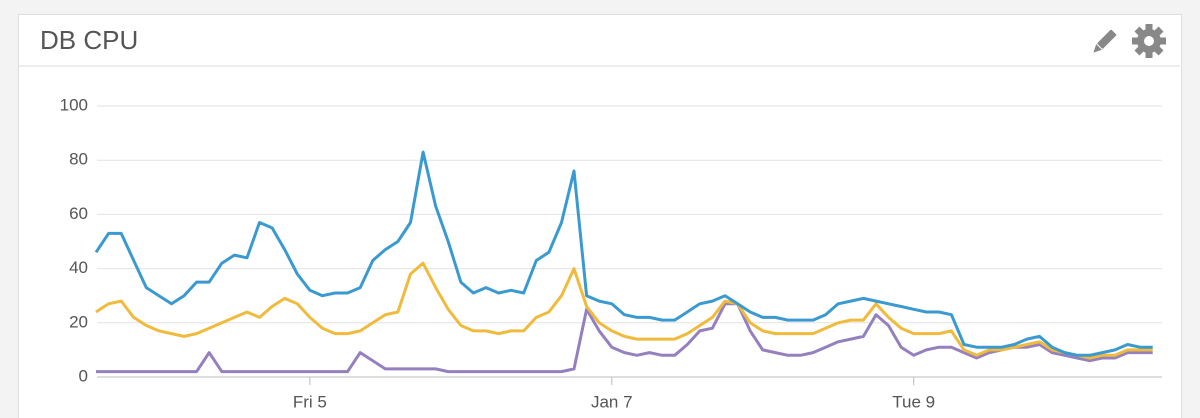 The height and width of the screenshot is (418, 1200). What do you see at coordinates (89, 40) in the screenshot?
I see `chart-title: DB CPU` at bounding box center [89, 40].